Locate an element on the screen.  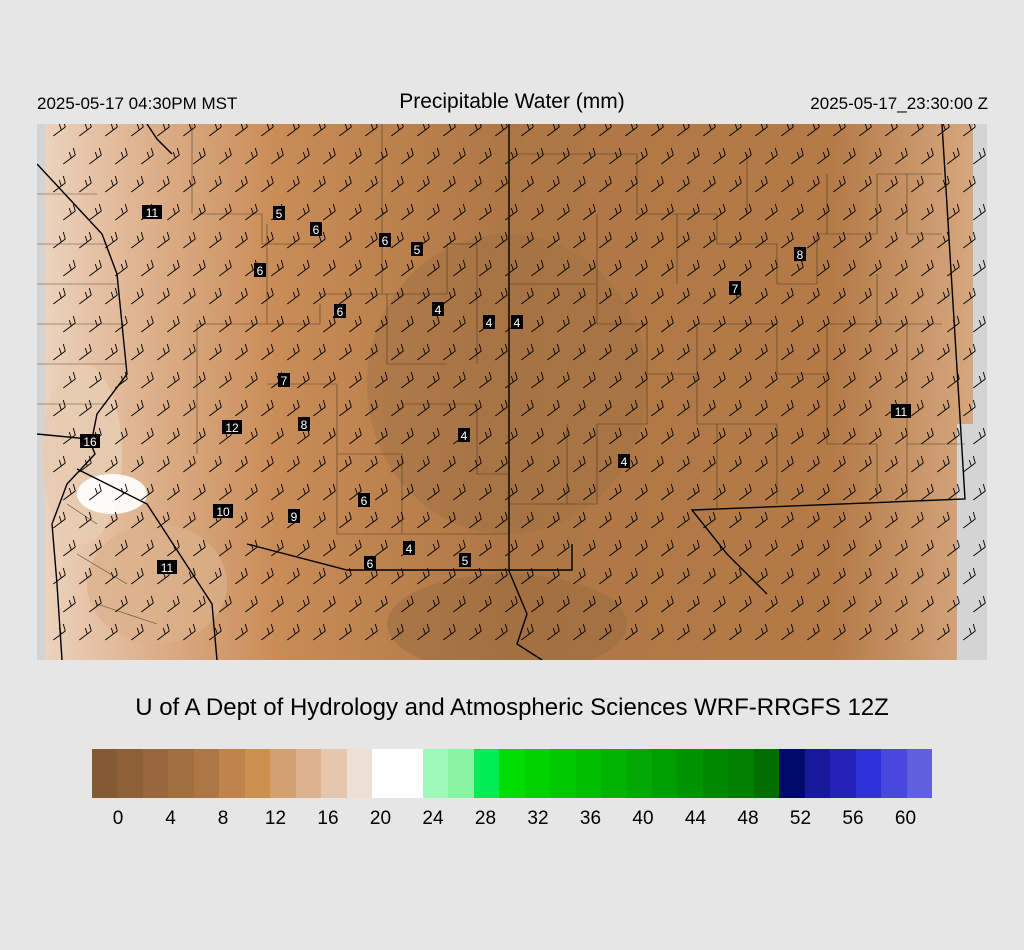
station-value-label: 4 is located at coordinates (624, 462).